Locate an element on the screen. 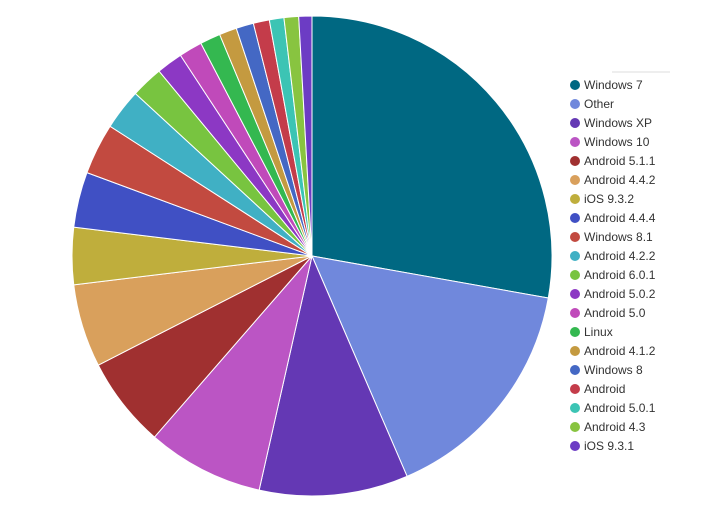 The height and width of the screenshot is (505, 703). legend-item: Windows 8.1 is located at coordinates (612, 236).